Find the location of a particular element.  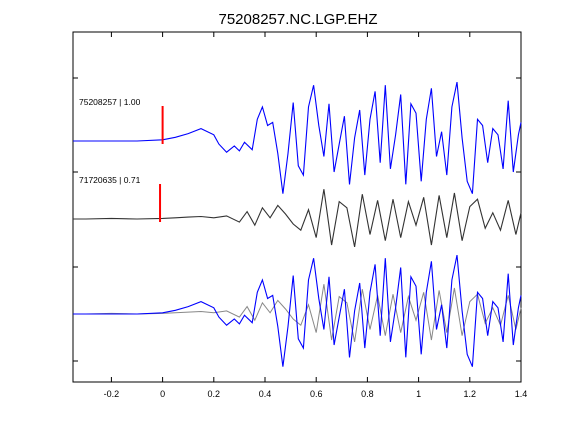

x-tick-label: 0.6 is located at coordinates (316, 394).